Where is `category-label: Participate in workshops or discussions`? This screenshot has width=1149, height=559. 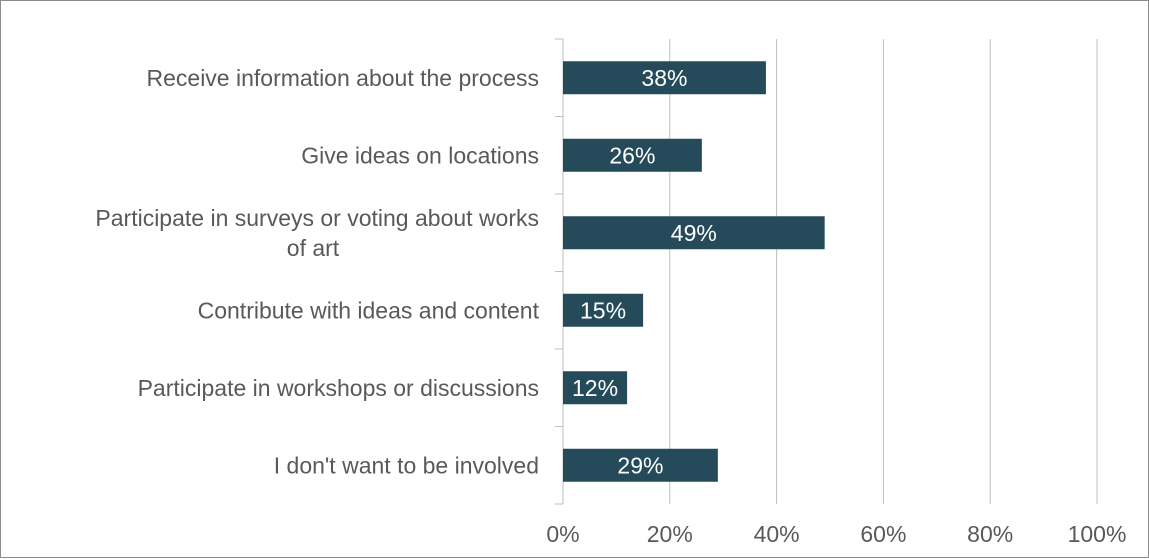 category-label: Participate in workshops or discussions is located at coordinates (338, 388).